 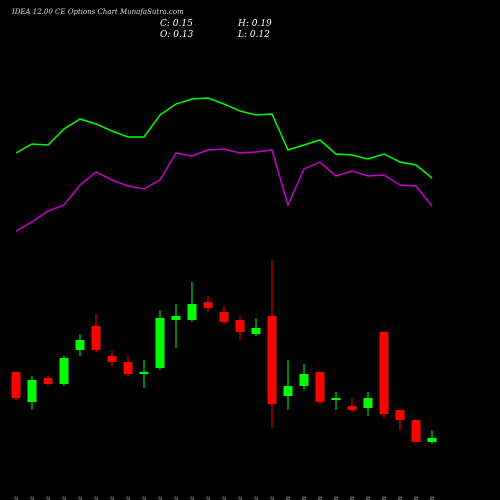 What do you see at coordinates (16, 498) in the screenshot?
I see `x-tick-label: 08 Dec` at bounding box center [16, 498].